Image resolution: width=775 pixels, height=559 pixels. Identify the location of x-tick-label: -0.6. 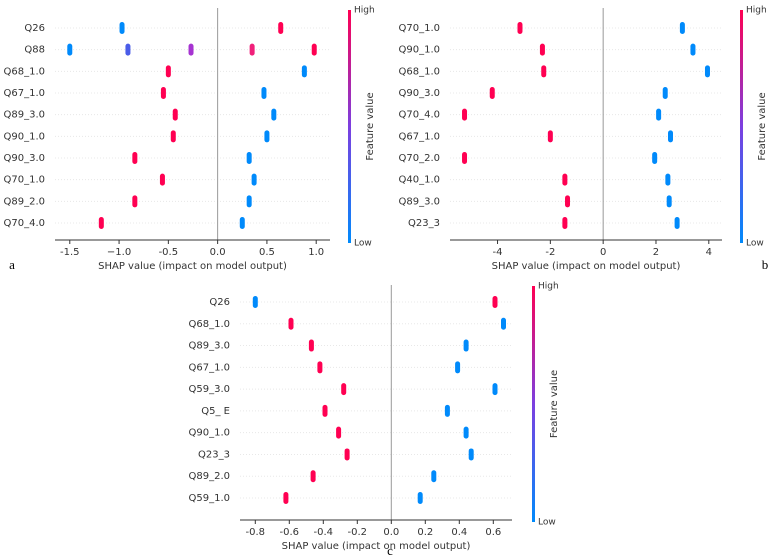
(290, 532).